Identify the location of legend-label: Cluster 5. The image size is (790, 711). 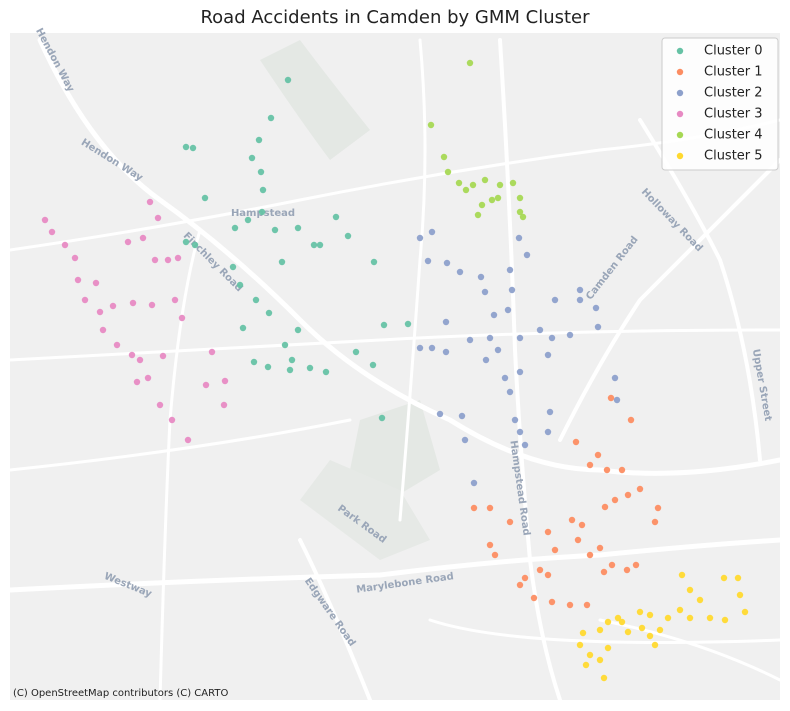
(733, 156).